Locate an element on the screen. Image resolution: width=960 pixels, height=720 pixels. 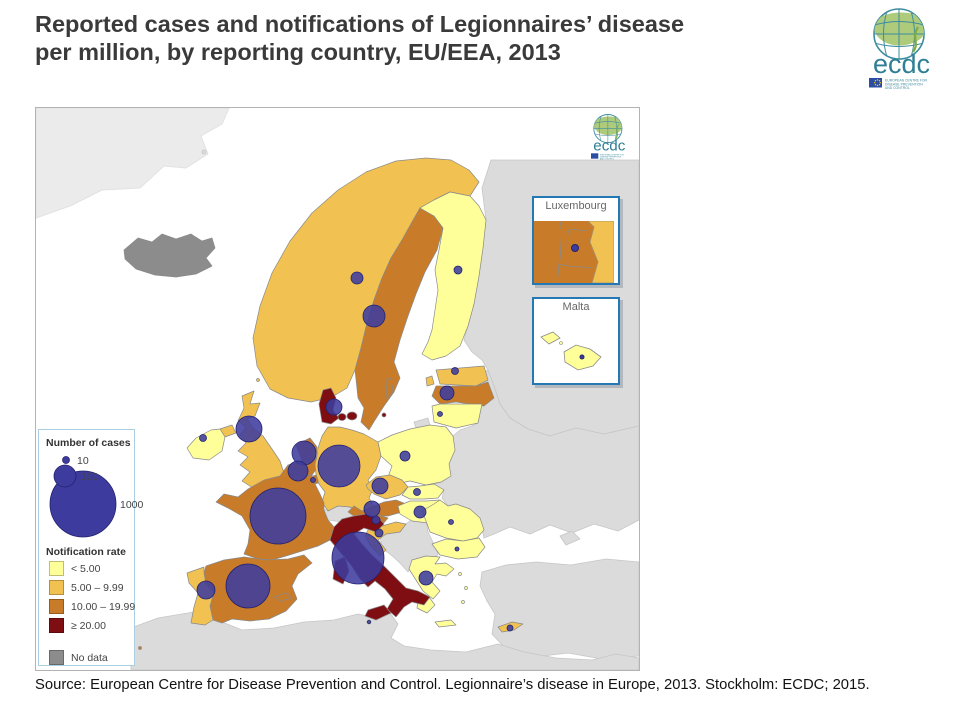
case-circle-greece is located at coordinates (426, 578).